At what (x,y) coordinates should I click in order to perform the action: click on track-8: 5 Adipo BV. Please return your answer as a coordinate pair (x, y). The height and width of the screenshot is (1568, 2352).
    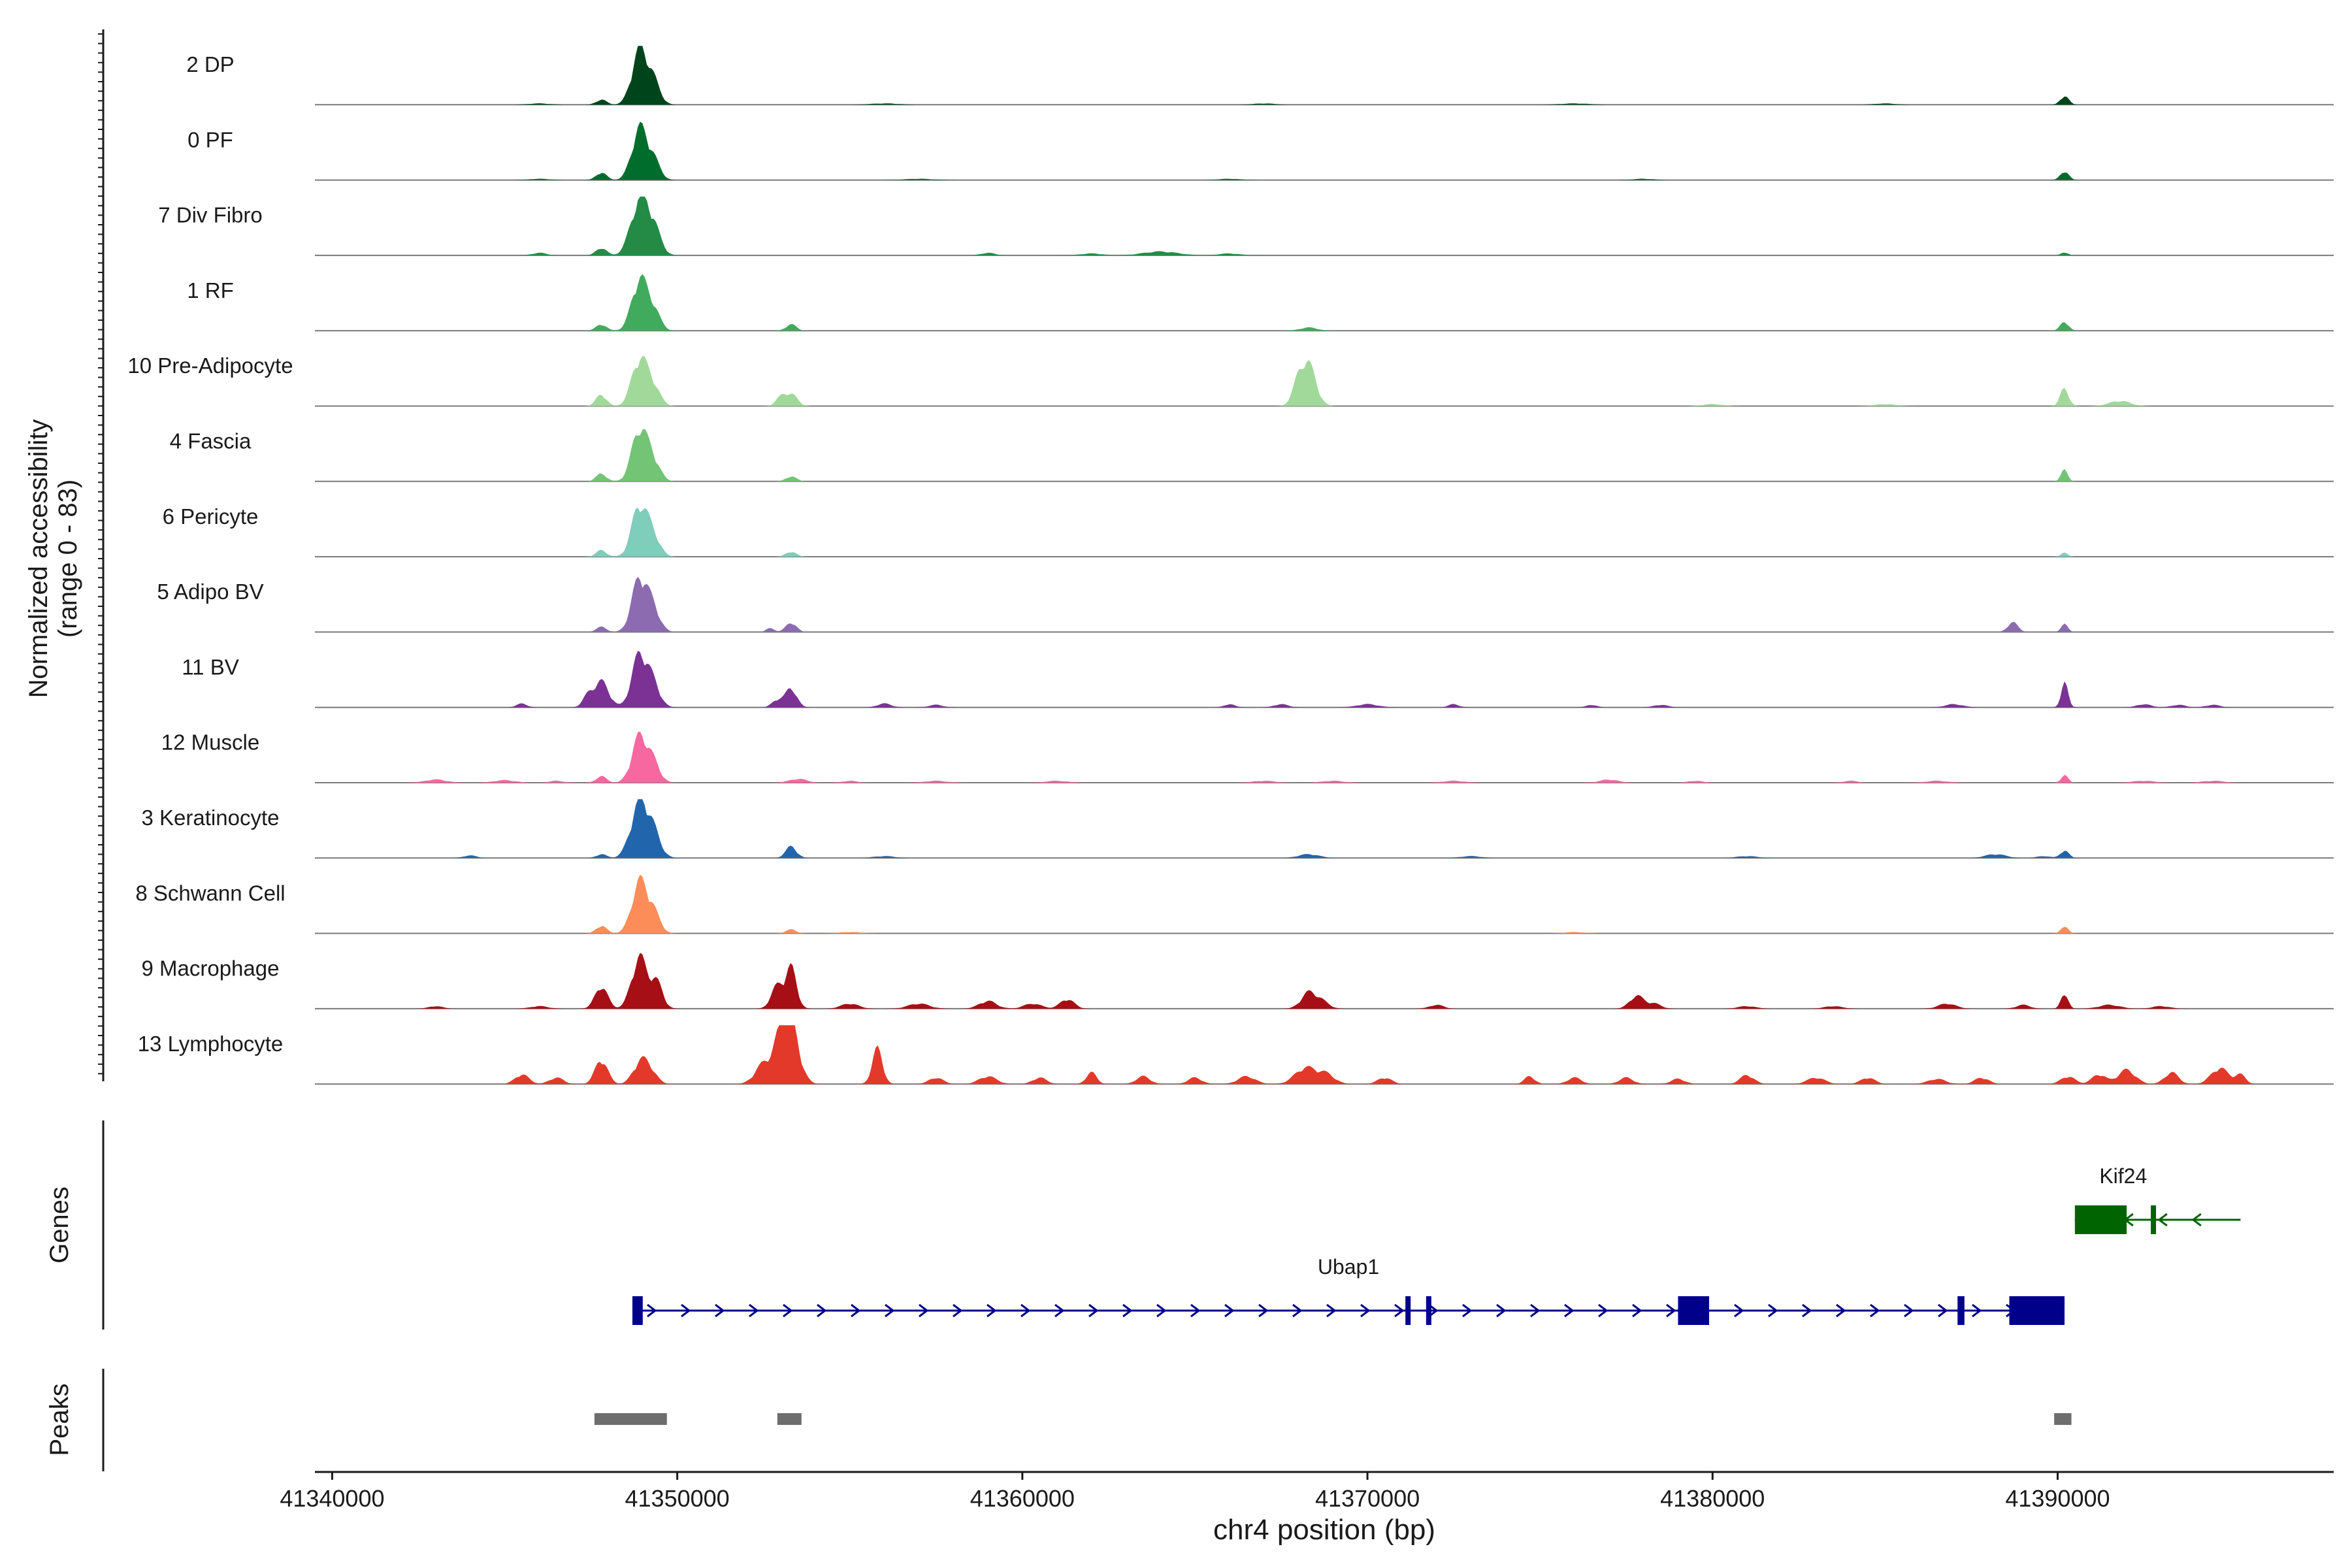
    Looking at the image, I should click on (1245, 604).